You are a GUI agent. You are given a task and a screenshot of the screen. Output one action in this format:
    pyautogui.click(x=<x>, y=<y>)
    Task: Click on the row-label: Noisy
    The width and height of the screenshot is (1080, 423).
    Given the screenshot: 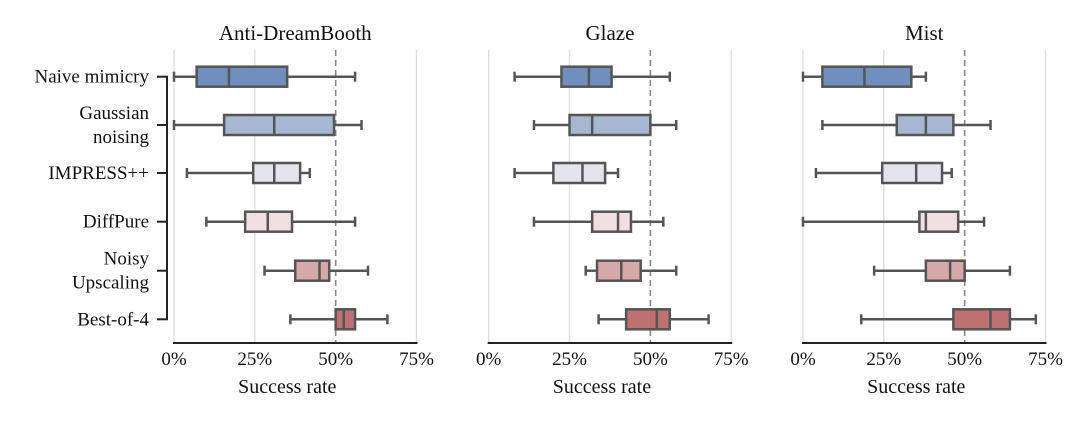 What is the action you would take?
    pyautogui.click(x=127, y=259)
    